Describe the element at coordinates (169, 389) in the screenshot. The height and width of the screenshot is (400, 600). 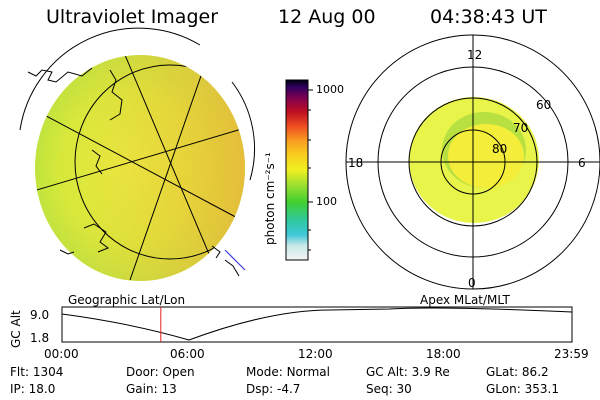
I see `gain-value: 13` at that location.